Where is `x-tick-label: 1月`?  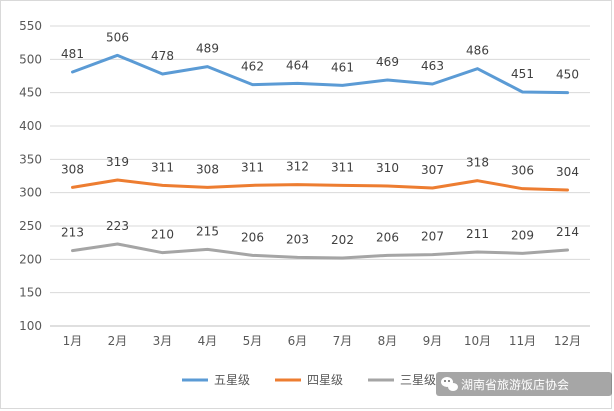 x-tick-label: 1月 is located at coordinates (73, 341).